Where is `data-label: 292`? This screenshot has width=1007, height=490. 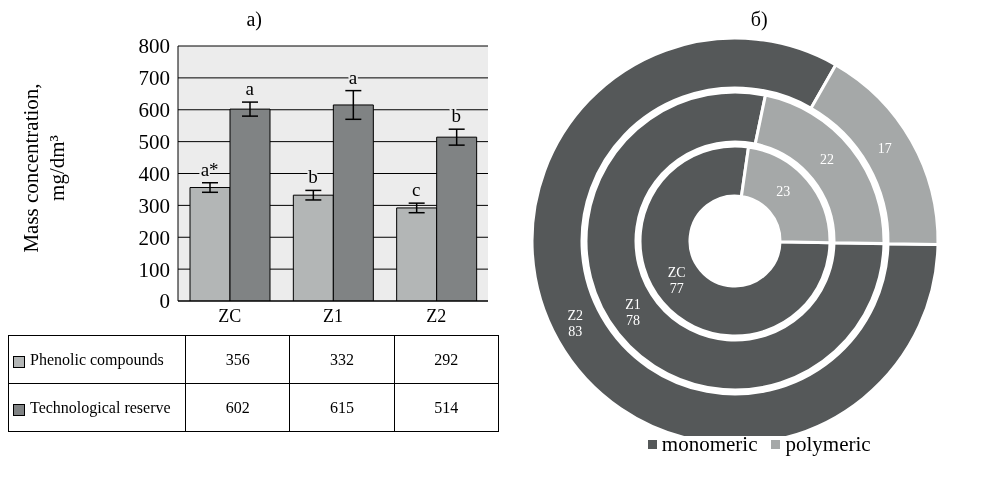 data-label: 292 is located at coordinates (446, 359).